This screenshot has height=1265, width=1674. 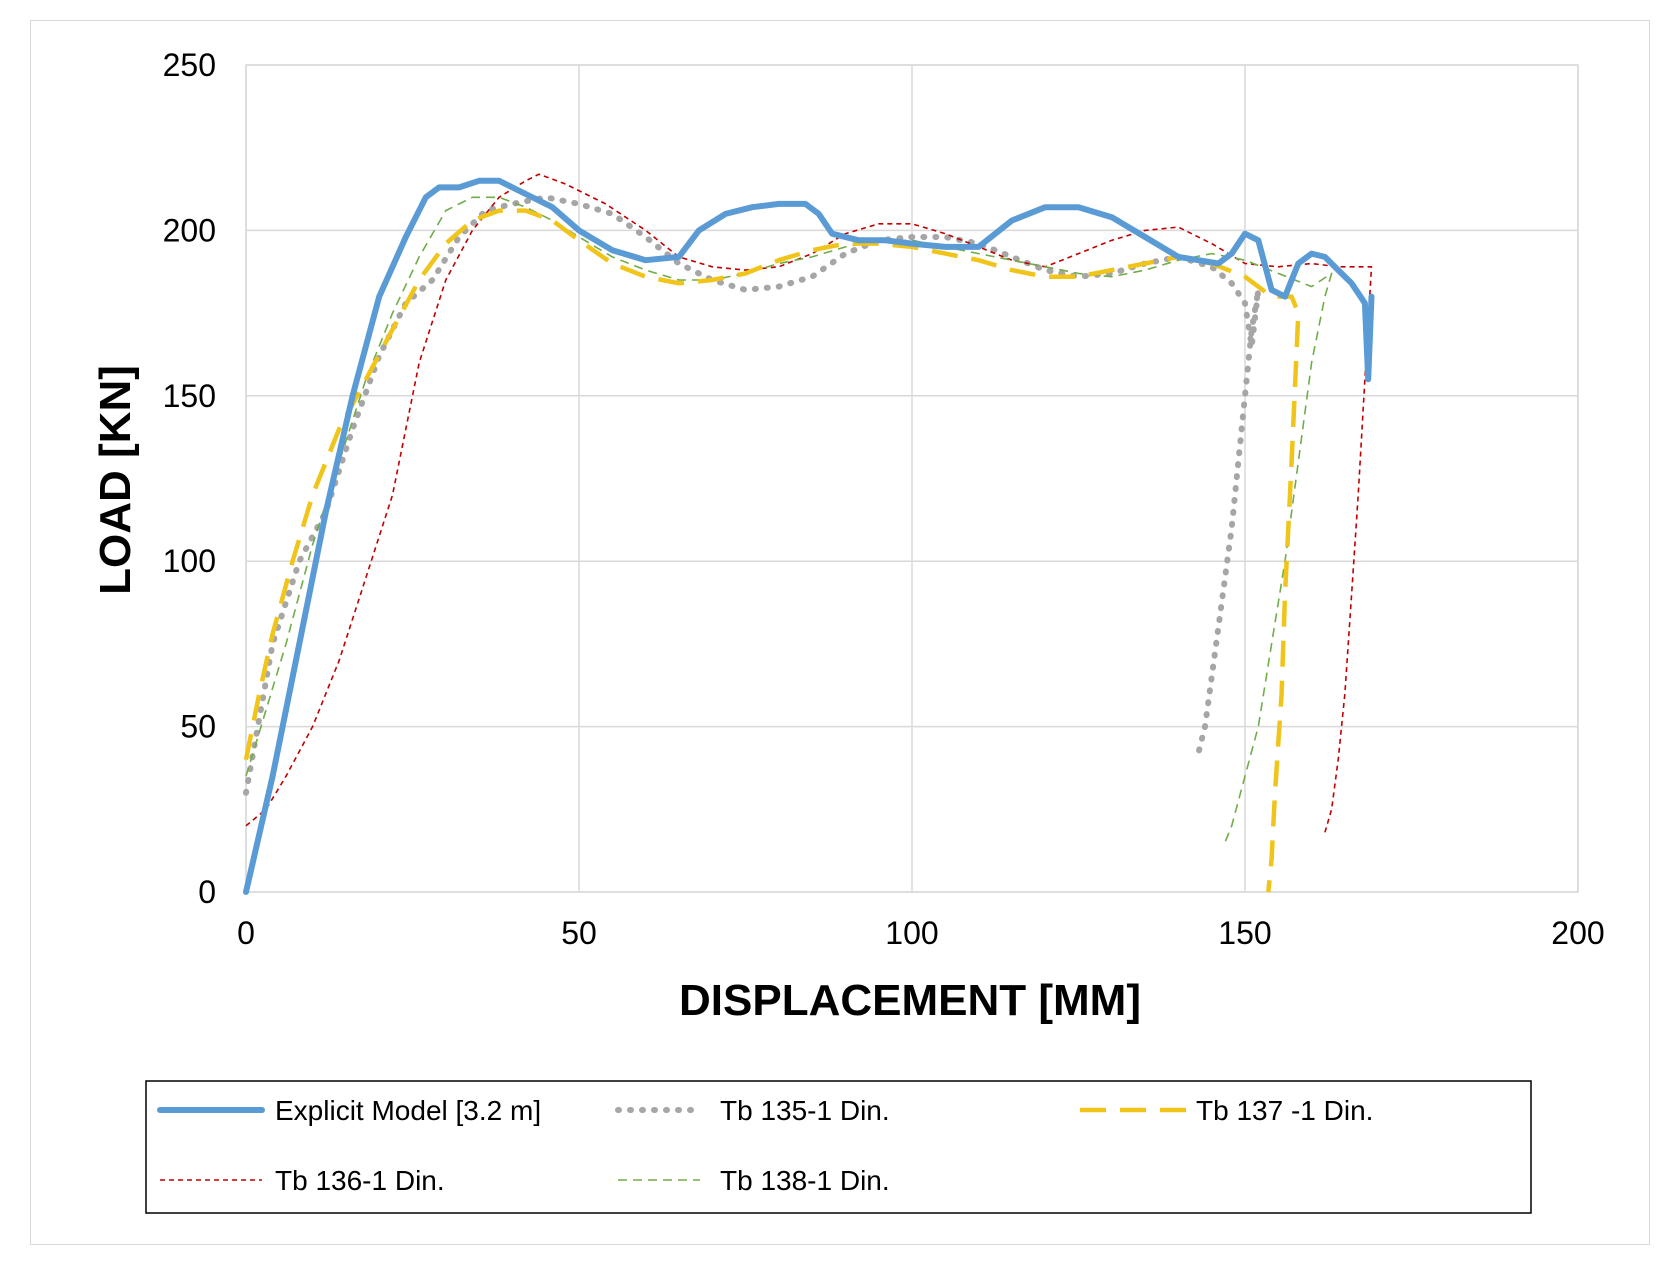 I want to click on y-tick-label: 100, so click(x=189, y=561).